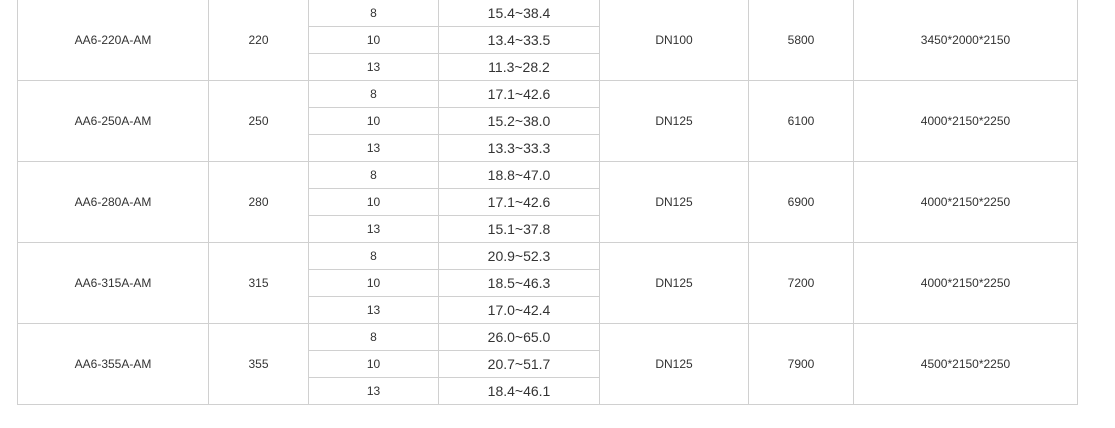 Image resolution: width=1115 pixels, height=428 pixels. I want to click on weight-cell: 7900, so click(801, 364).